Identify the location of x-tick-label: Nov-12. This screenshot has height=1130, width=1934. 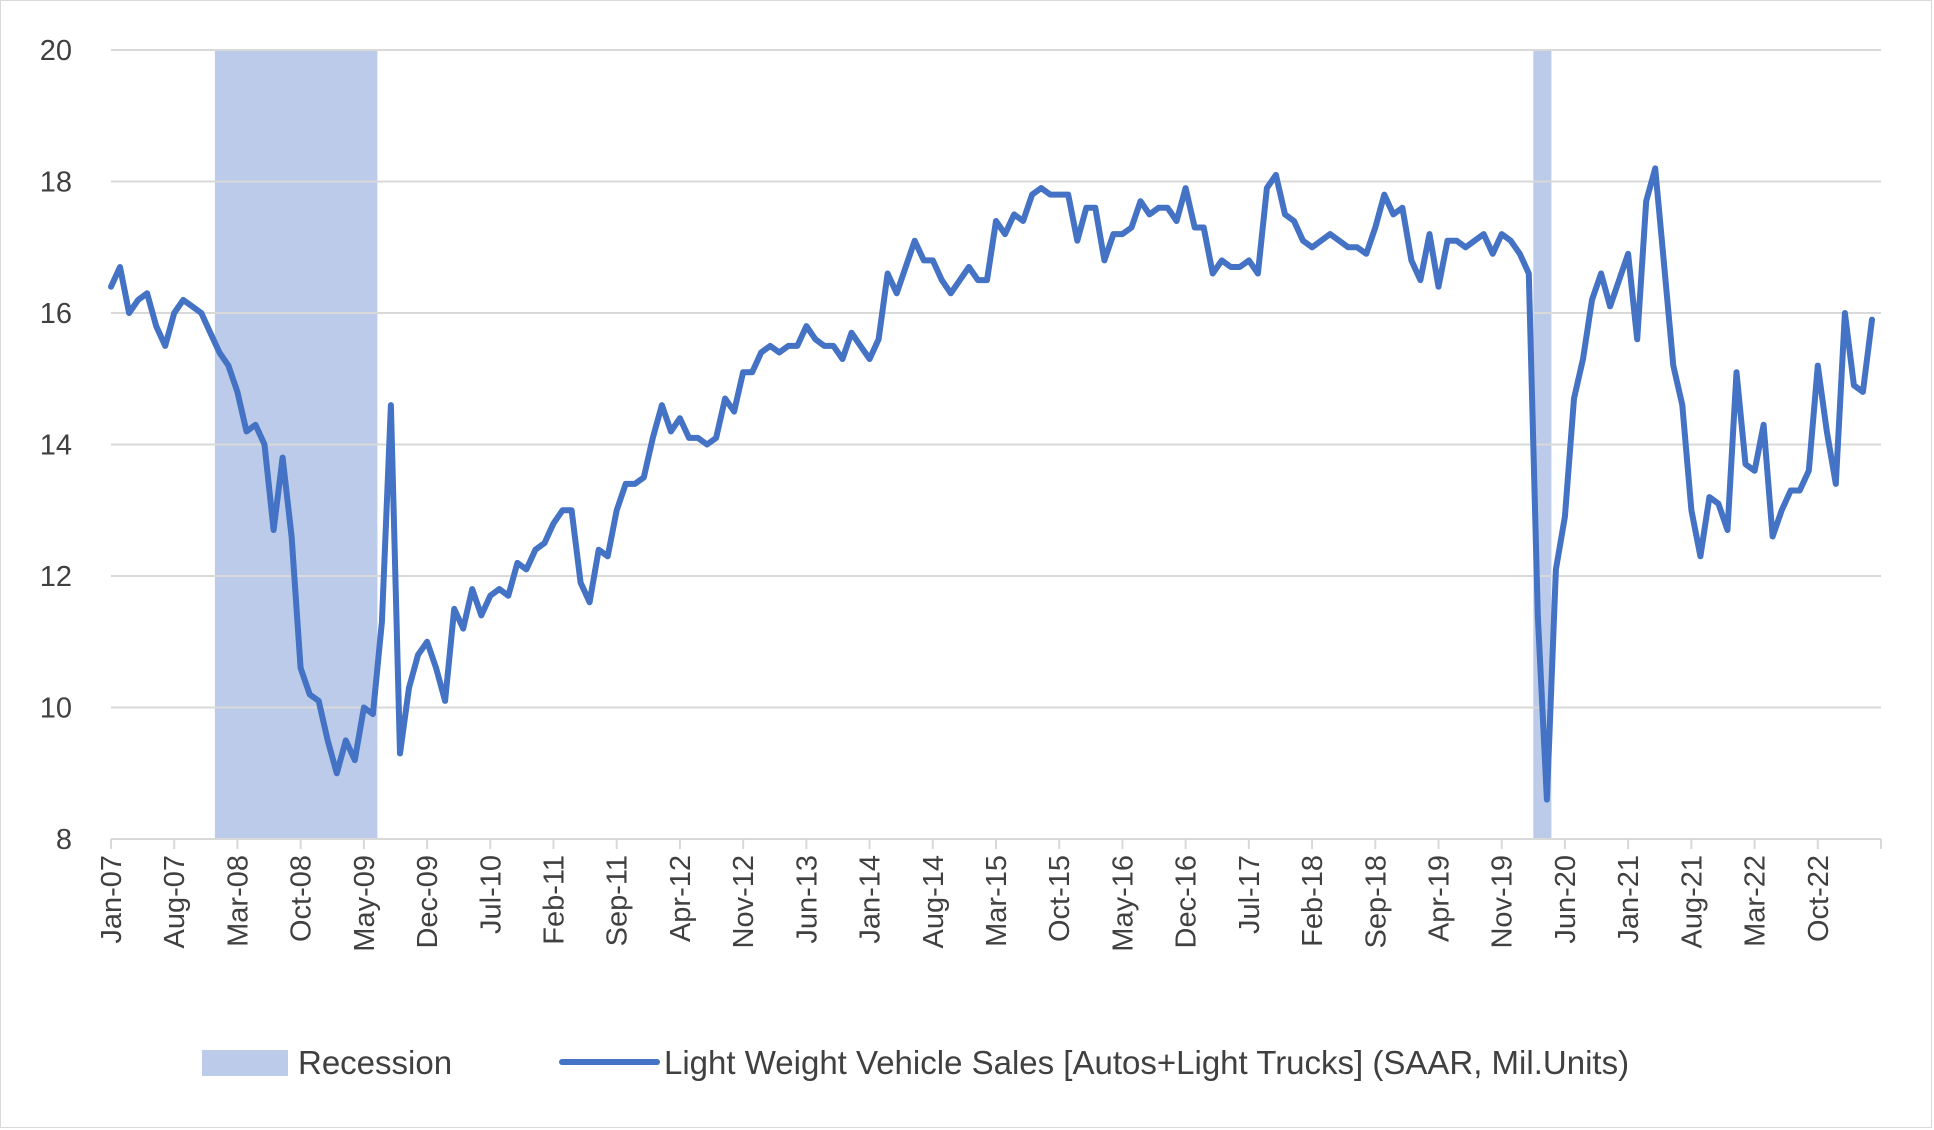
(744, 902).